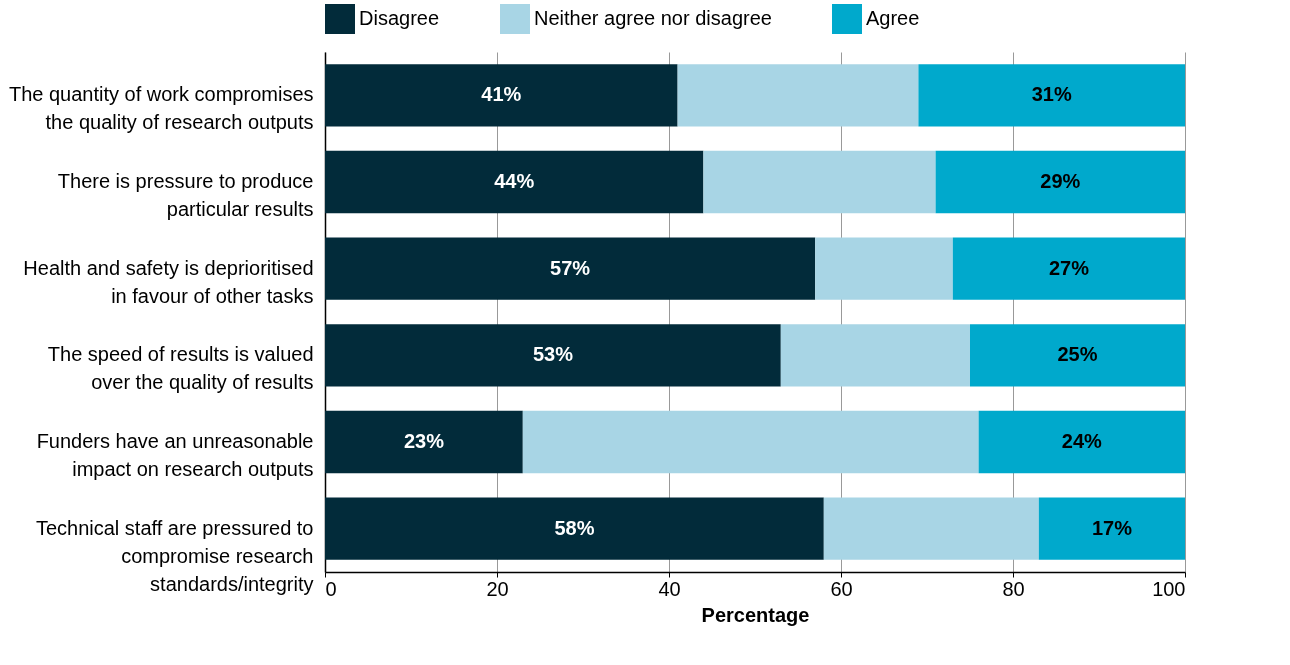 The width and height of the screenshot is (1290, 665). Describe the element at coordinates (669, 588) in the screenshot. I see `x-tick-label: 40` at that location.